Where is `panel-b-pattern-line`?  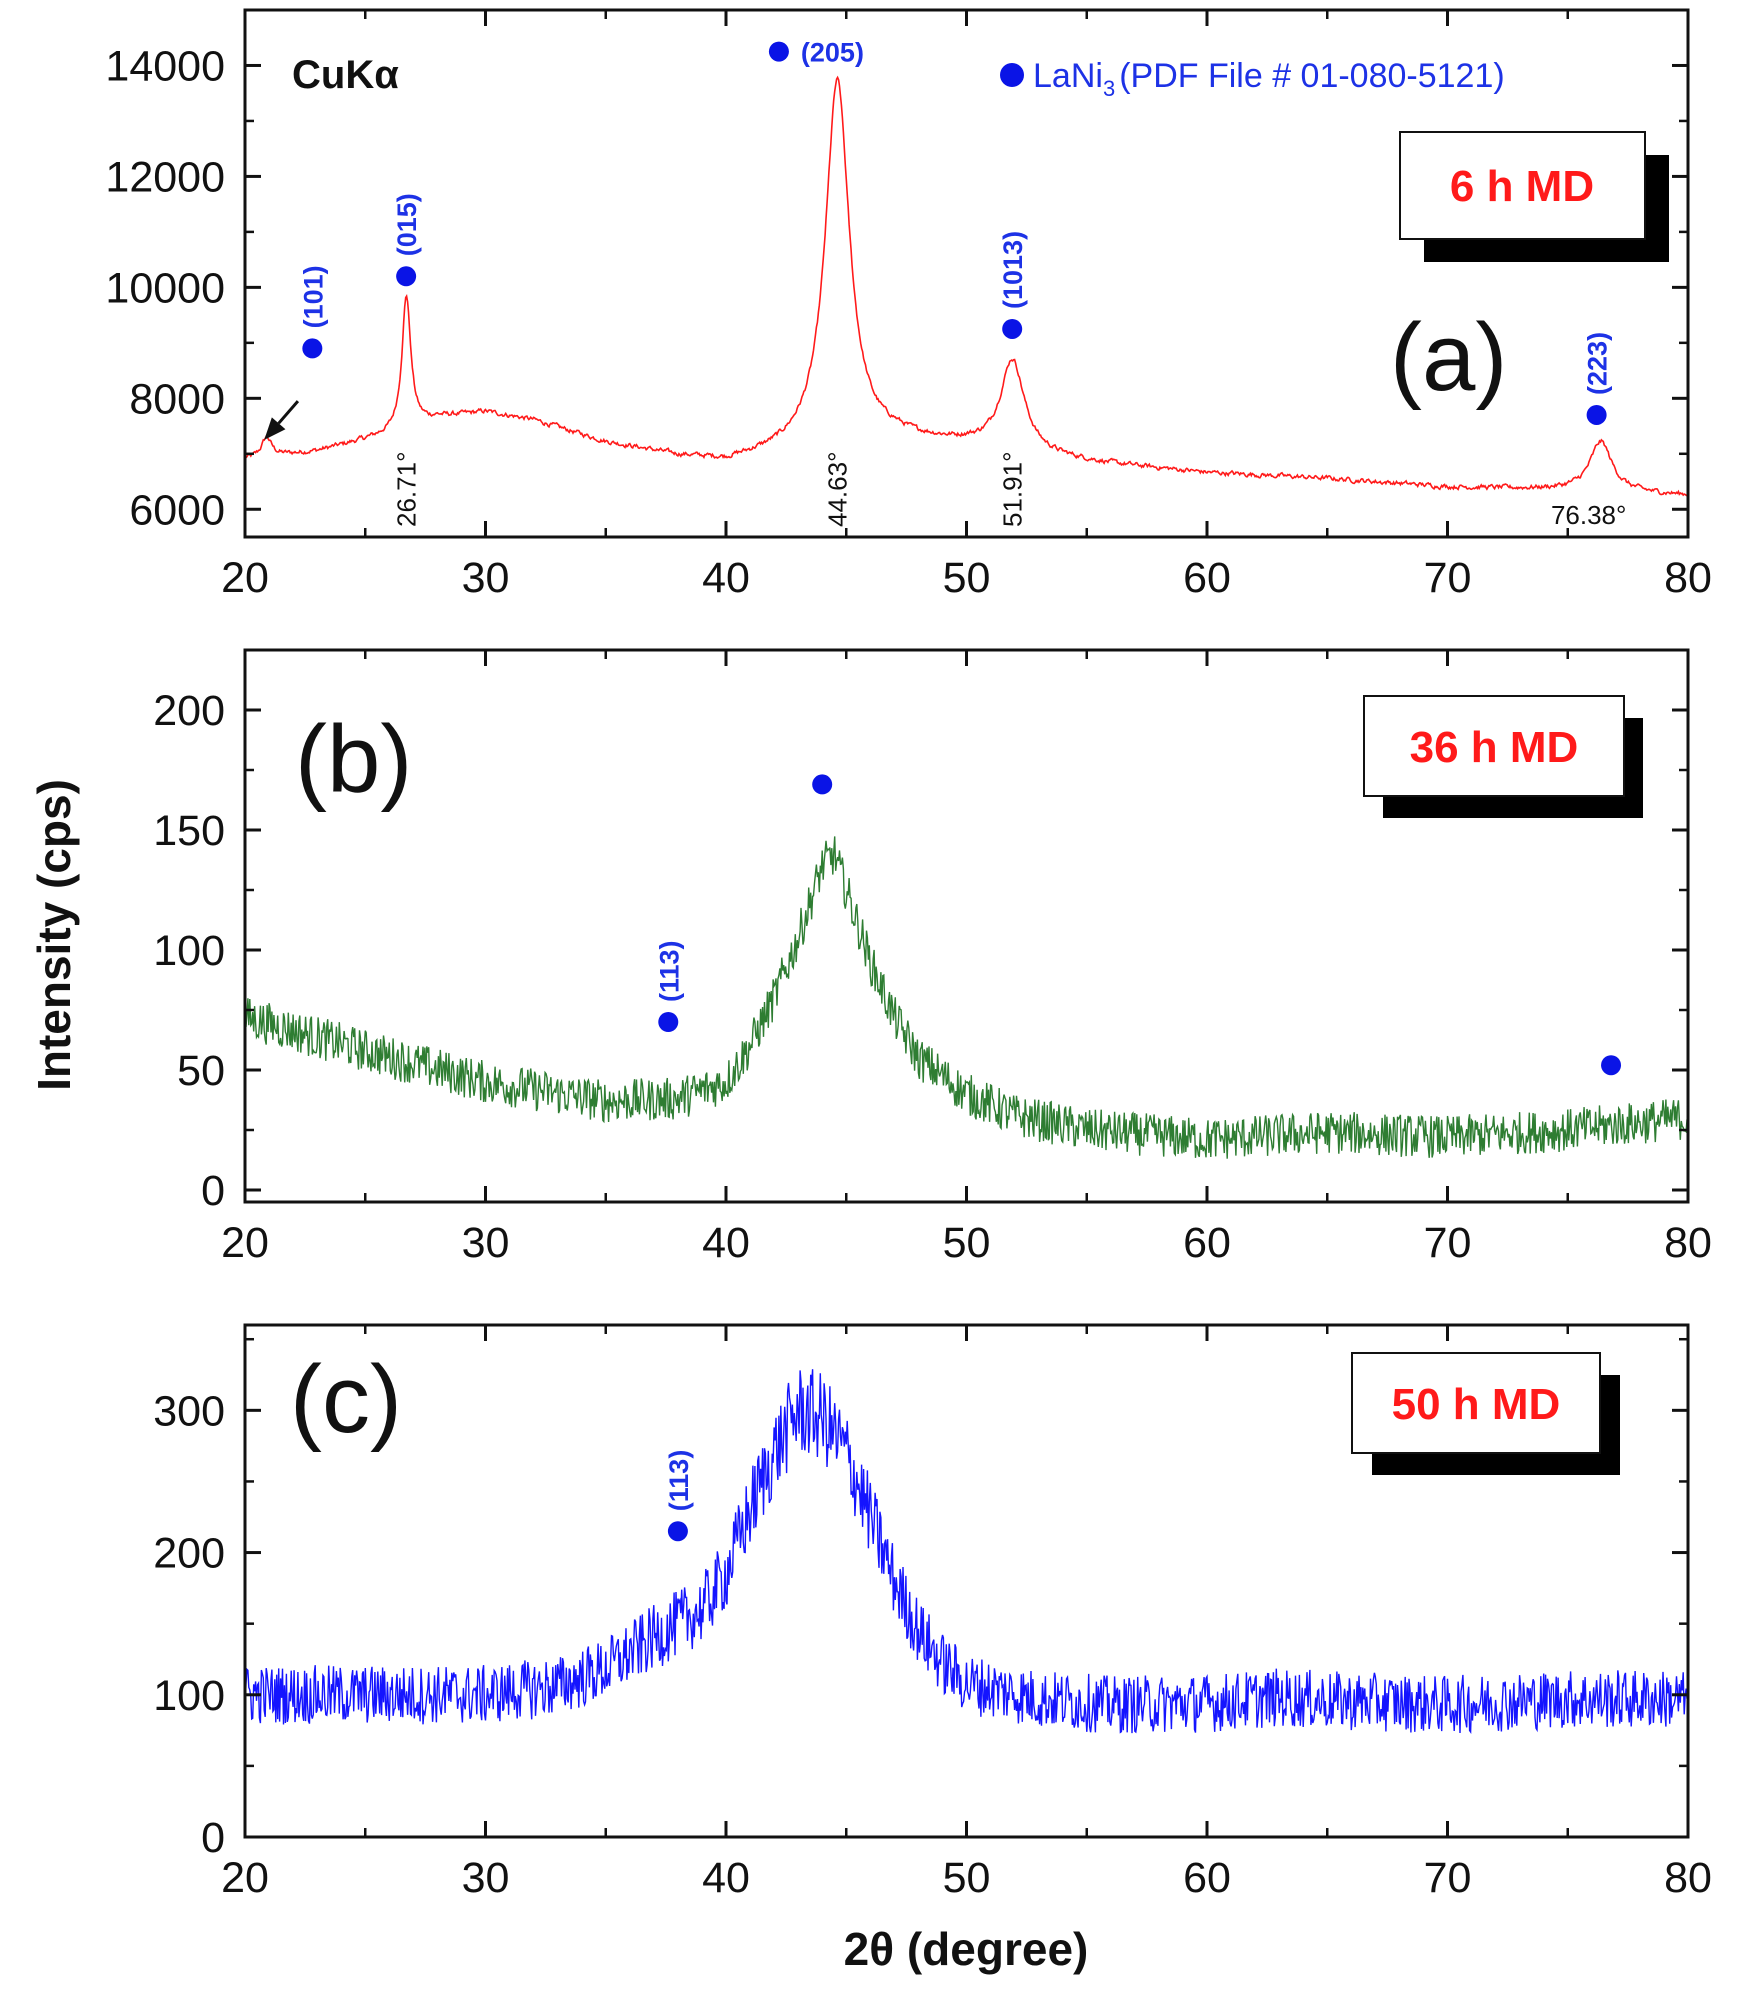
panel-b-pattern-line is located at coordinates (966, 997).